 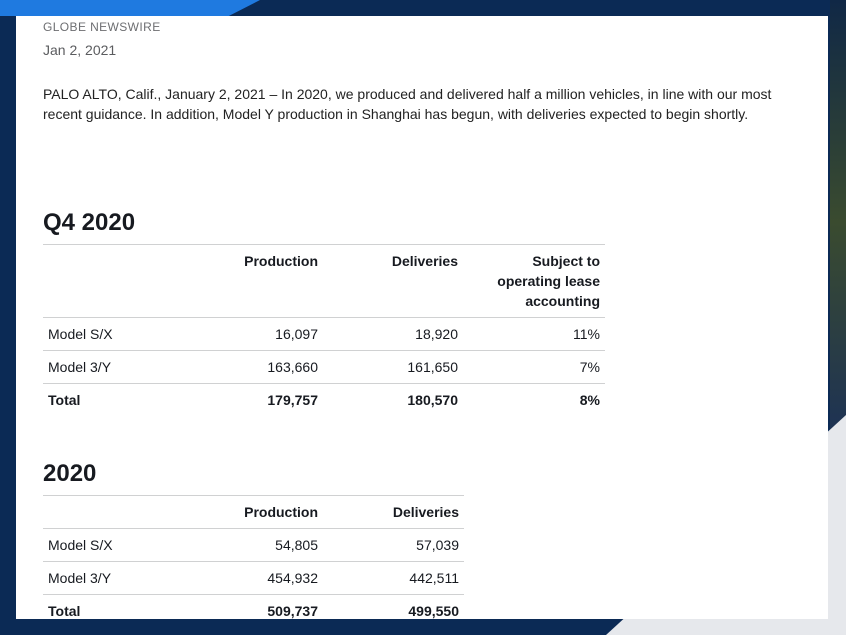 I want to click on news-source: GLOBE NEWSWIRE, so click(x=102, y=27).